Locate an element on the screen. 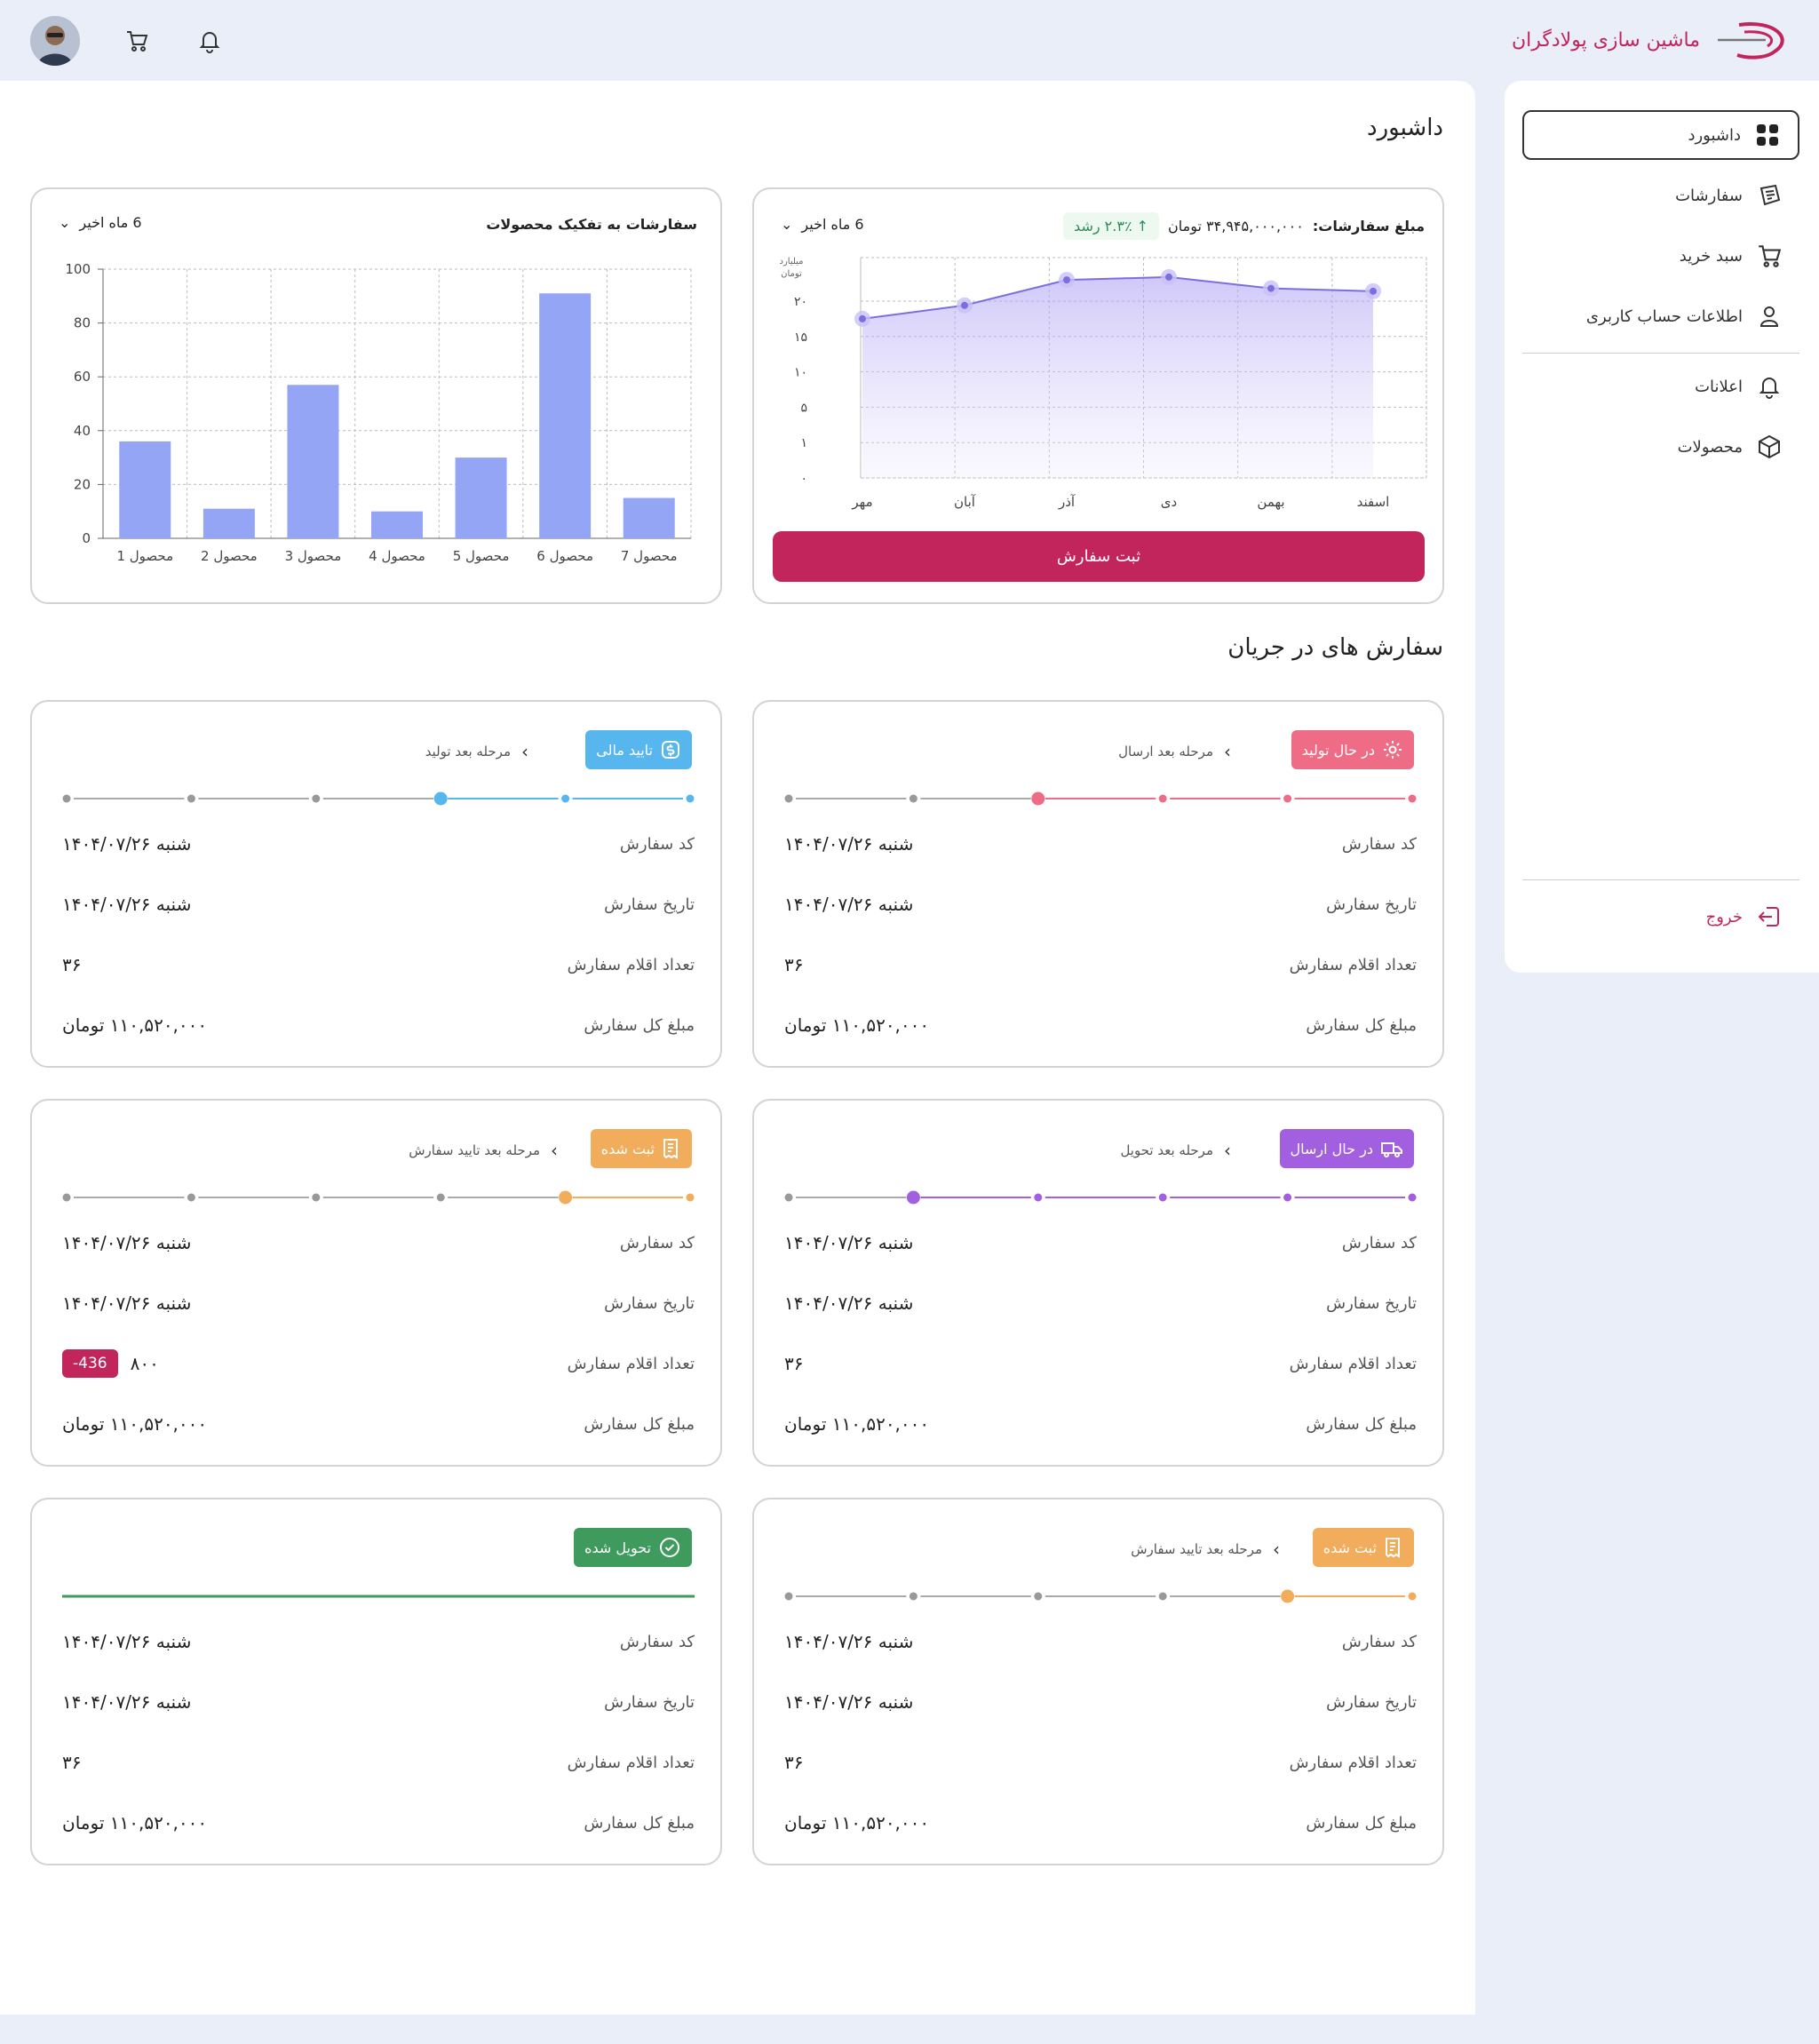 The image size is (1819, 2044). field-label: کد سفارش is located at coordinates (1379, 844).